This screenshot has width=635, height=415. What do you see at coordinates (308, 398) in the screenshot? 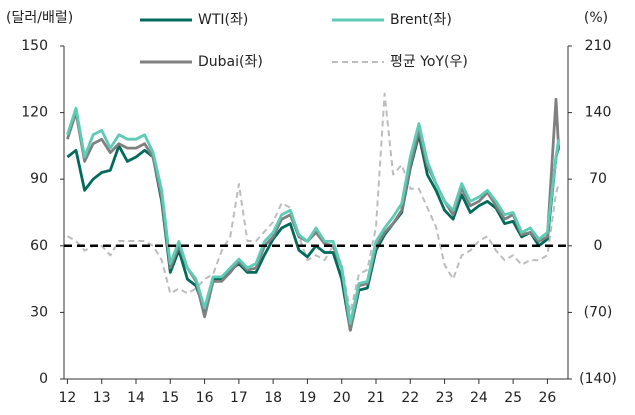
I see `x-tick-label: 19` at bounding box center [308, 398].